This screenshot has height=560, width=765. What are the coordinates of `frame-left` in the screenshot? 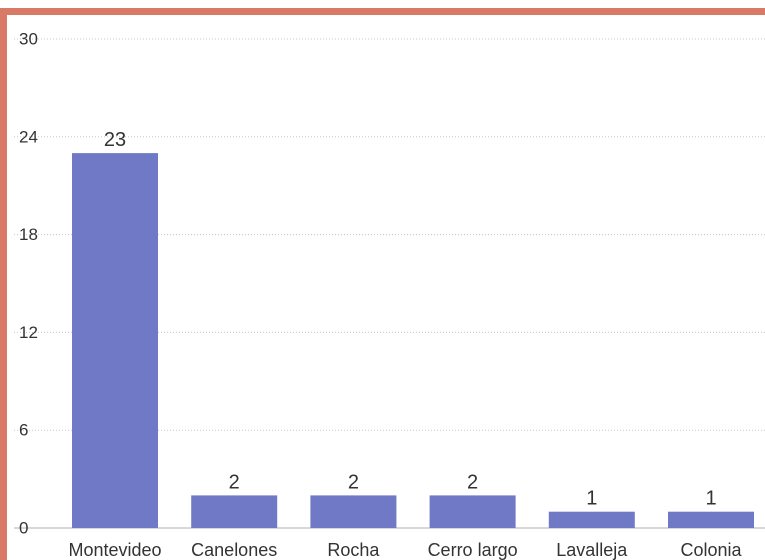 It's located at (3, 284).